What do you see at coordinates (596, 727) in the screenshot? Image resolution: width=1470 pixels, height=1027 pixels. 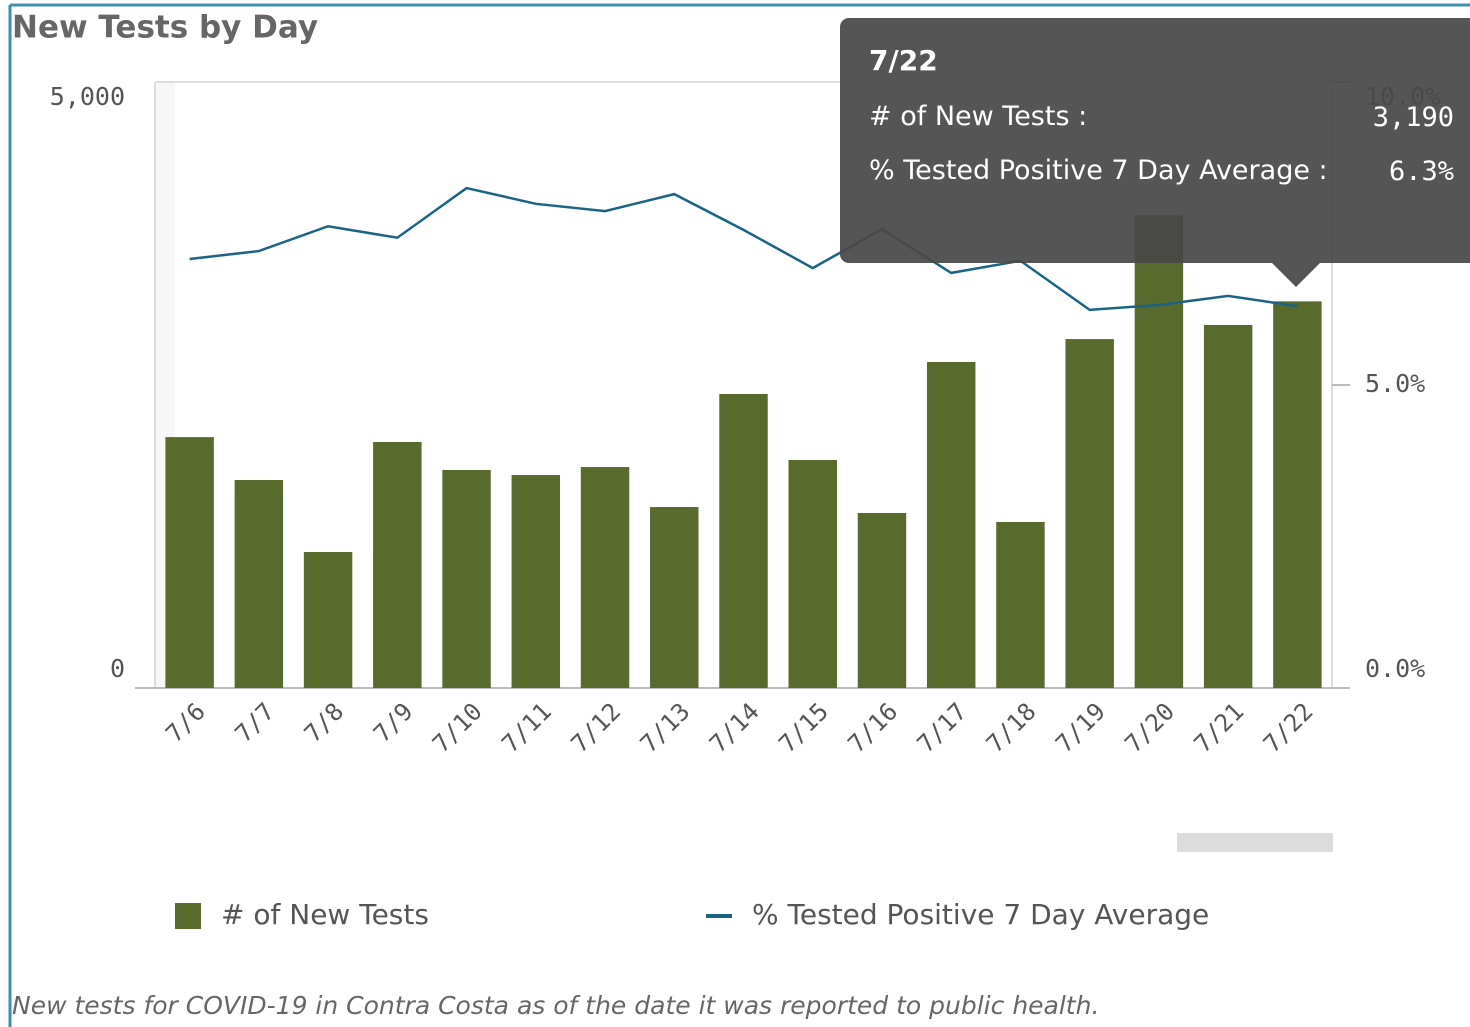 I see `x-tick-label: 7/12` at bounding box center [596, 727].